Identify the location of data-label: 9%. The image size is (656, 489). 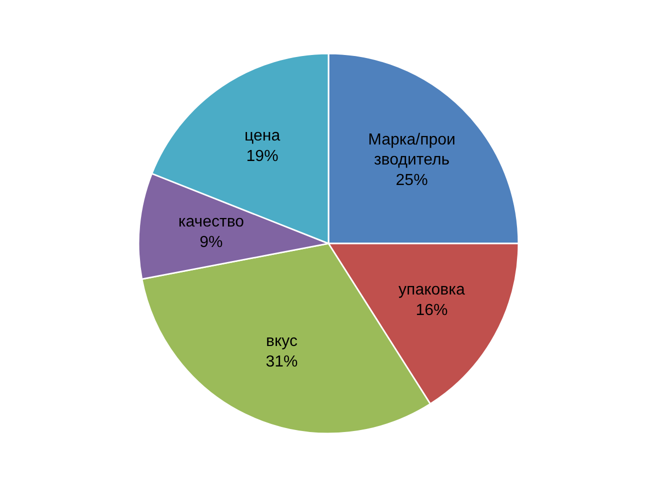
(211, 243).